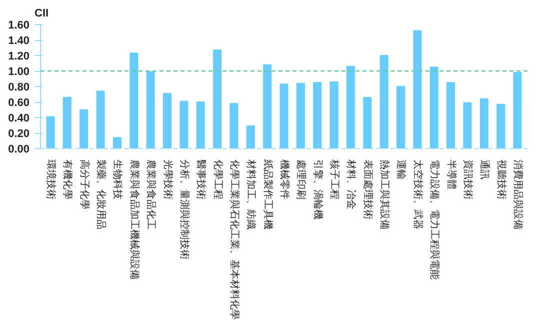 The width and height of the screenshot is (535, 322). I want to click on y-tick-label: 1.40, so click(19, 41).